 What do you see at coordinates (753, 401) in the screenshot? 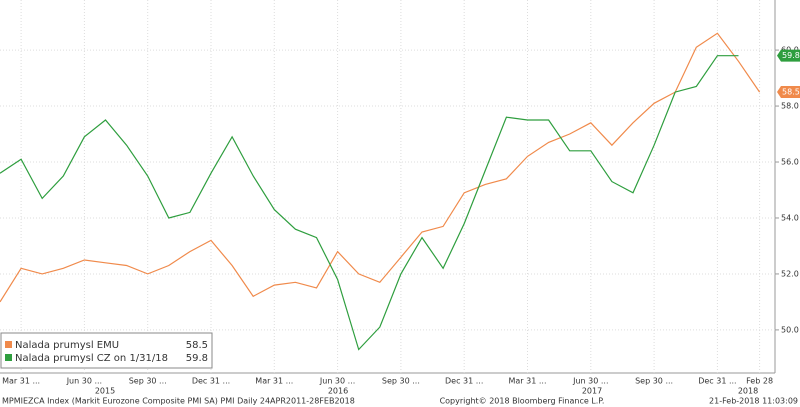
I see `footer-right: 21-Feb-2018 11:03:09` at bounding box center [753, 401].